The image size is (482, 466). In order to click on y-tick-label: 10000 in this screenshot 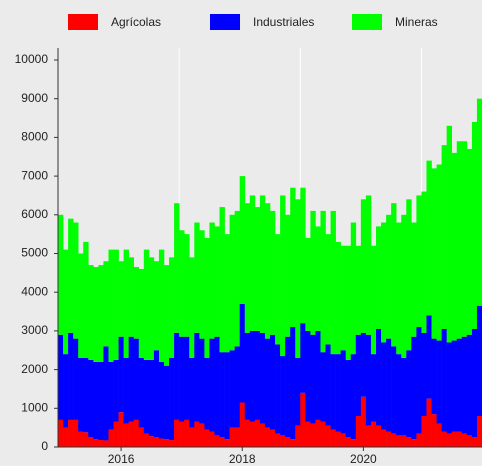, I will do `click(32, 59)`.